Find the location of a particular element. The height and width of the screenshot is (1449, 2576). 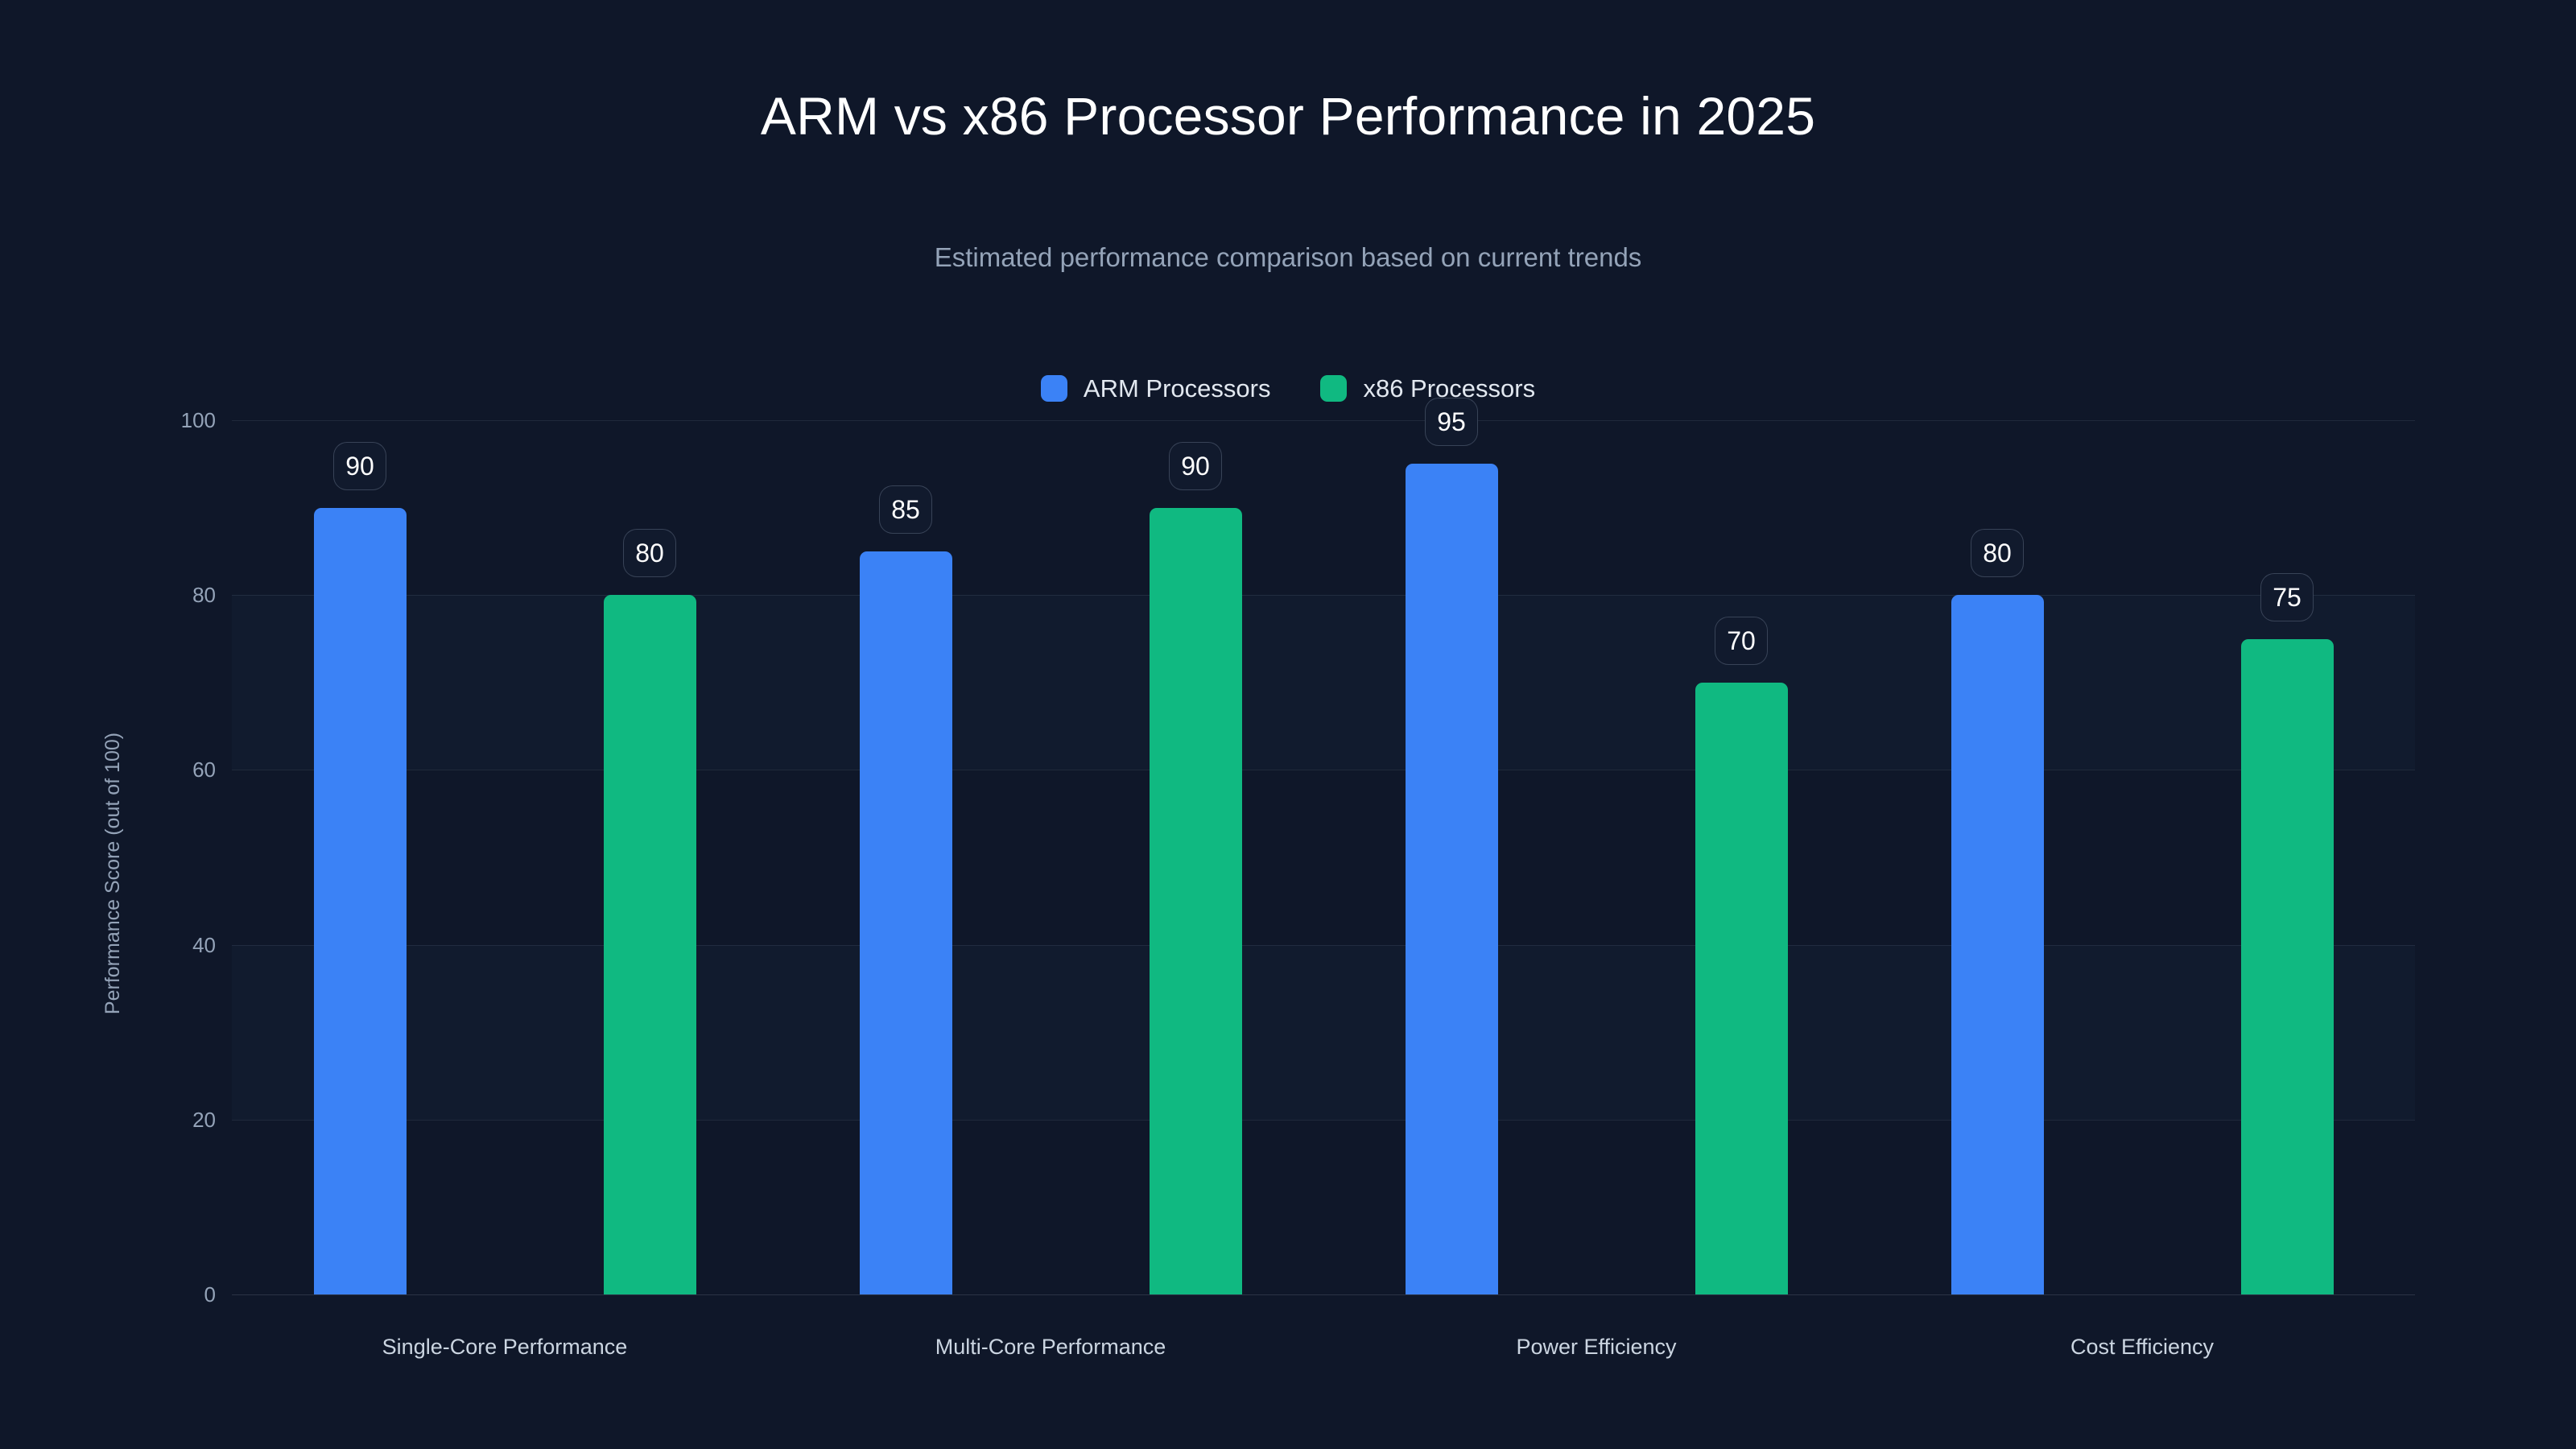

y-axis-tick-label: 40 is located at coordinates (204, 944).